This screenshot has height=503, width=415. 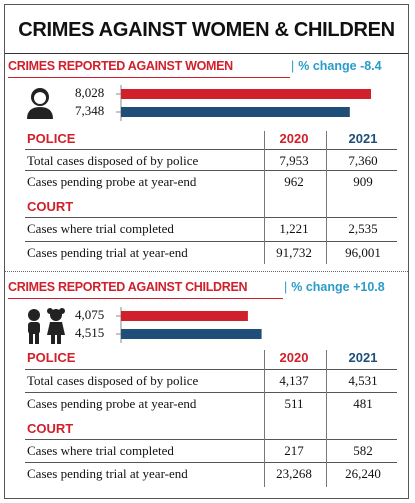 I want to click on table-cell: 96,001, so click(x=363, y=252).